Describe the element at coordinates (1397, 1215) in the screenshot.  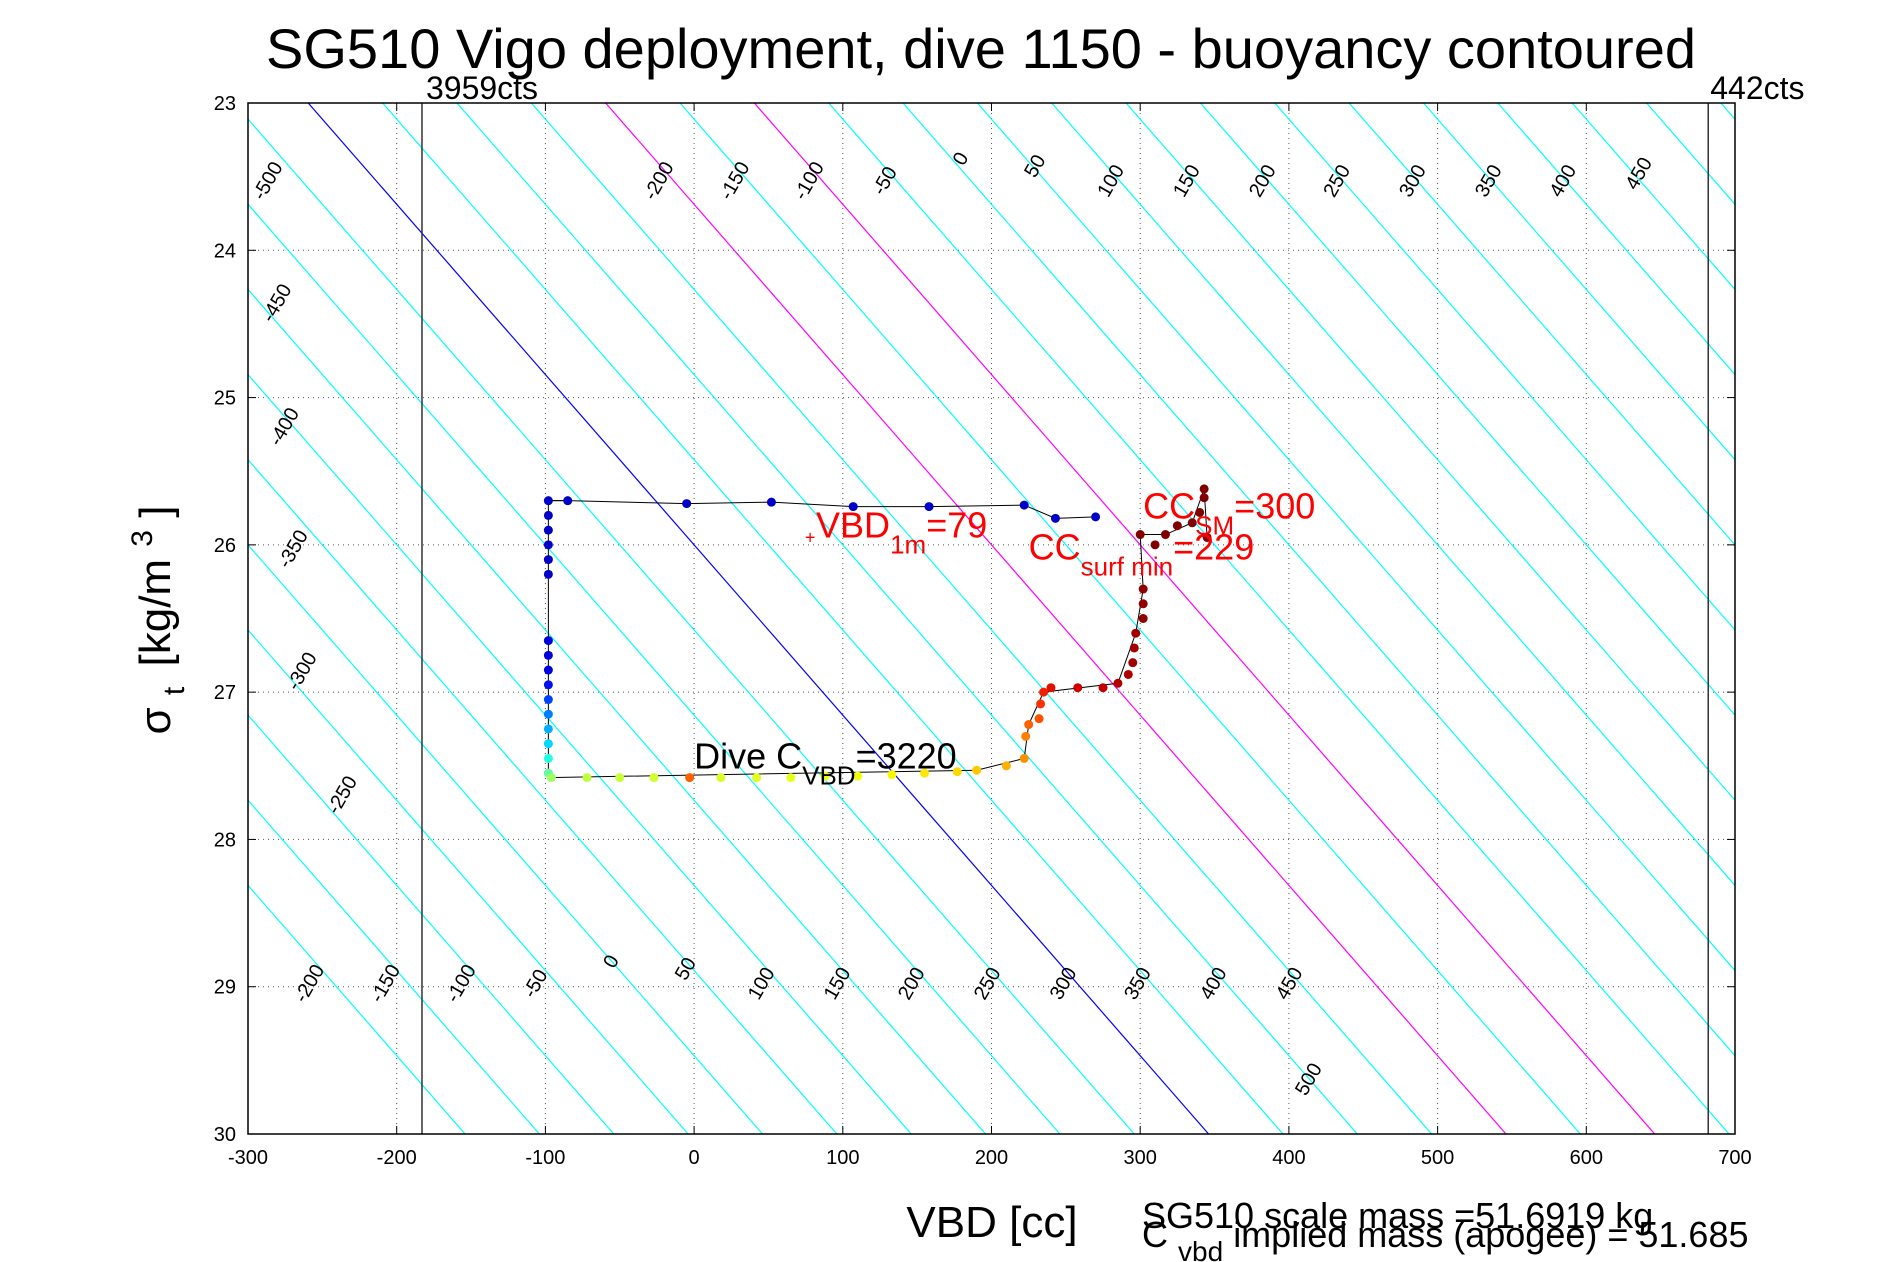
I see `footer-scale-mass: SG510 scale mass =51.6919 kg` at that location.